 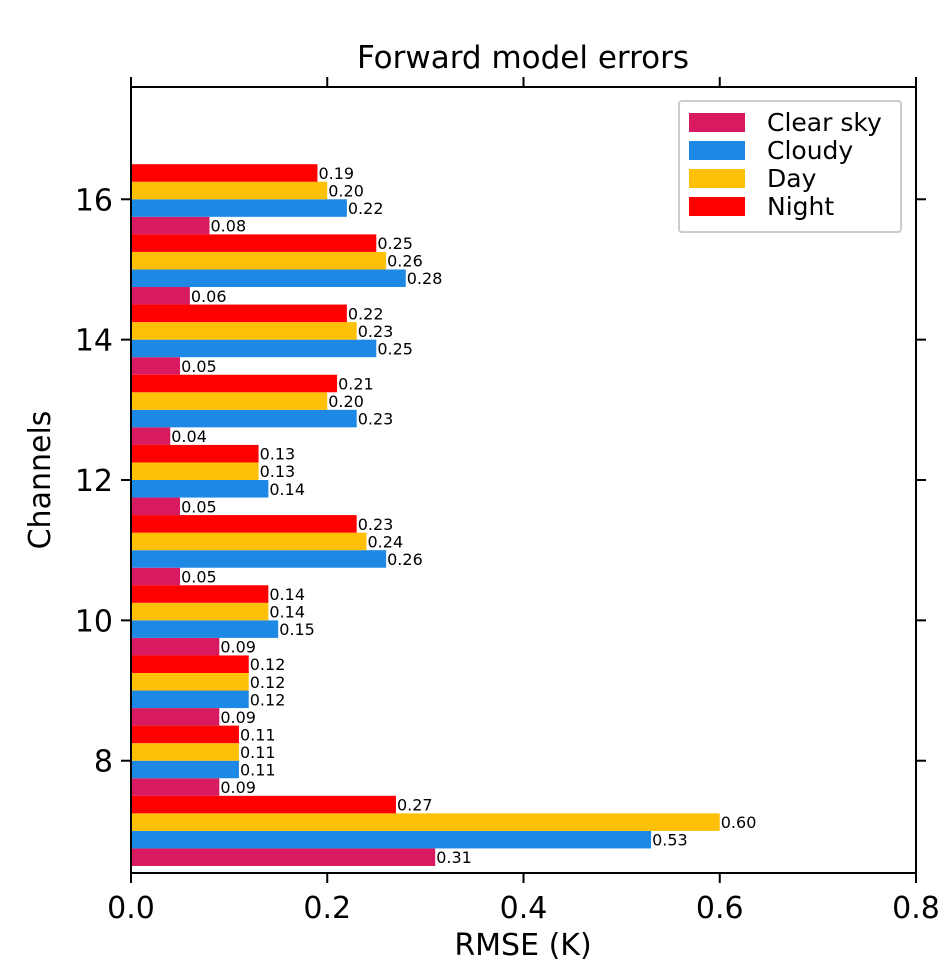 I want to click on value-label-cloudy-channel-11: 0.26, so click(x=405, y=559).